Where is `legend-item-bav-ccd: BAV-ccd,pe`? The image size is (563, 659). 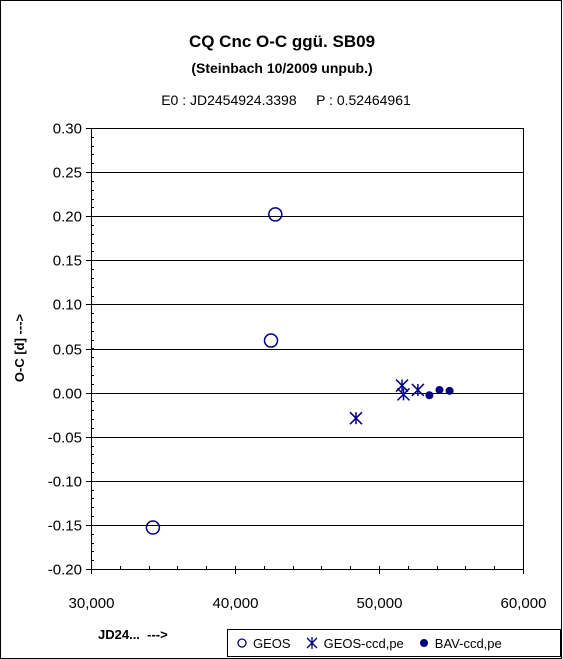
legend-item-bav-ccd: BAV-ccd,pe is located at coordinates (460, 643).